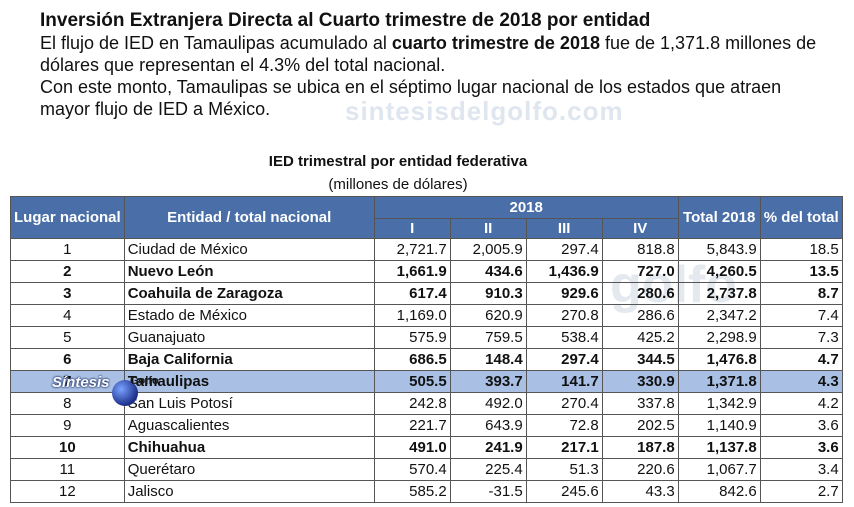 The width and height of the screenshot is (854, 507). What do you see at coordinates (719, 447) in the screenshot?
I see `cell-total: 1,137.8` at bounding box center [719, 447].